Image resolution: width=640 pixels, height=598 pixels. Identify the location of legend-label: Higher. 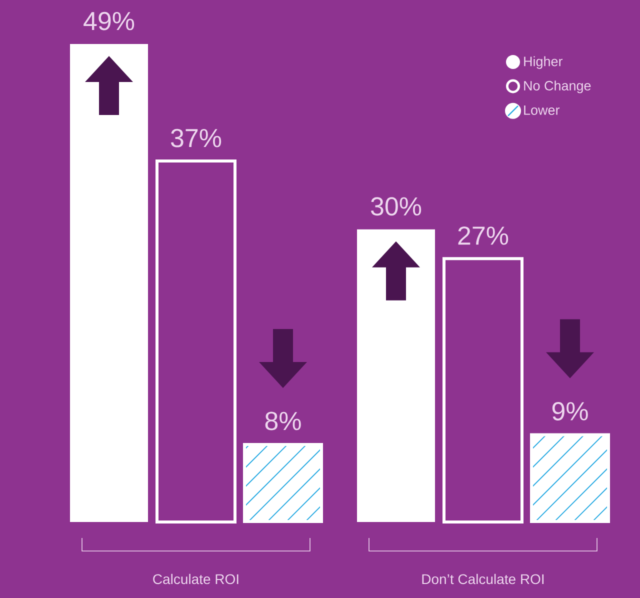
(543, 62).